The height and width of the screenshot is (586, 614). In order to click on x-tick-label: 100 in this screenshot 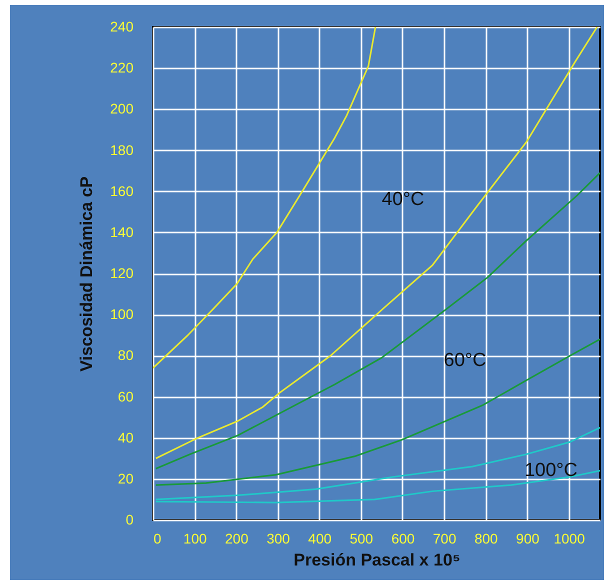, I will do `click(195, 538)`.